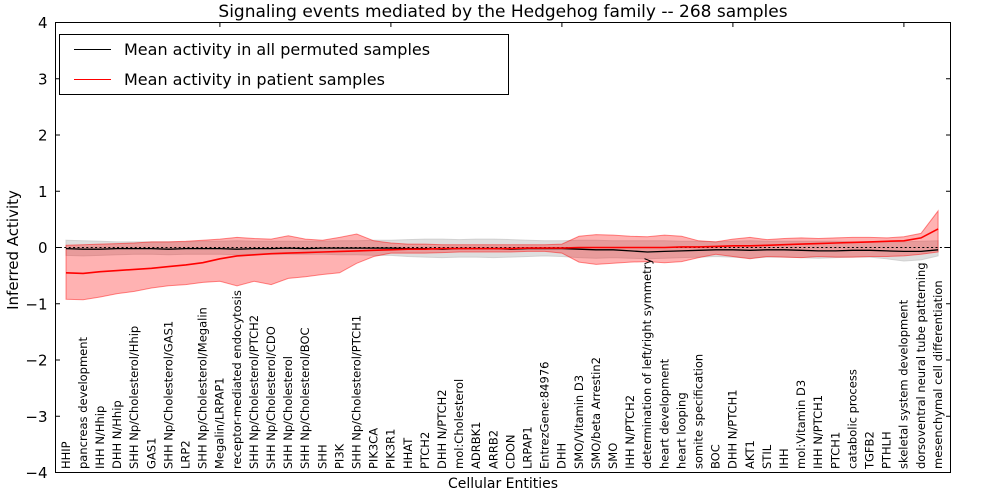 The height and width of the screenshot is (500, 1000). Describe the element at coordinates (870, 450) in the screenshot. I see `x-tick-label: TGFB2` at that location.